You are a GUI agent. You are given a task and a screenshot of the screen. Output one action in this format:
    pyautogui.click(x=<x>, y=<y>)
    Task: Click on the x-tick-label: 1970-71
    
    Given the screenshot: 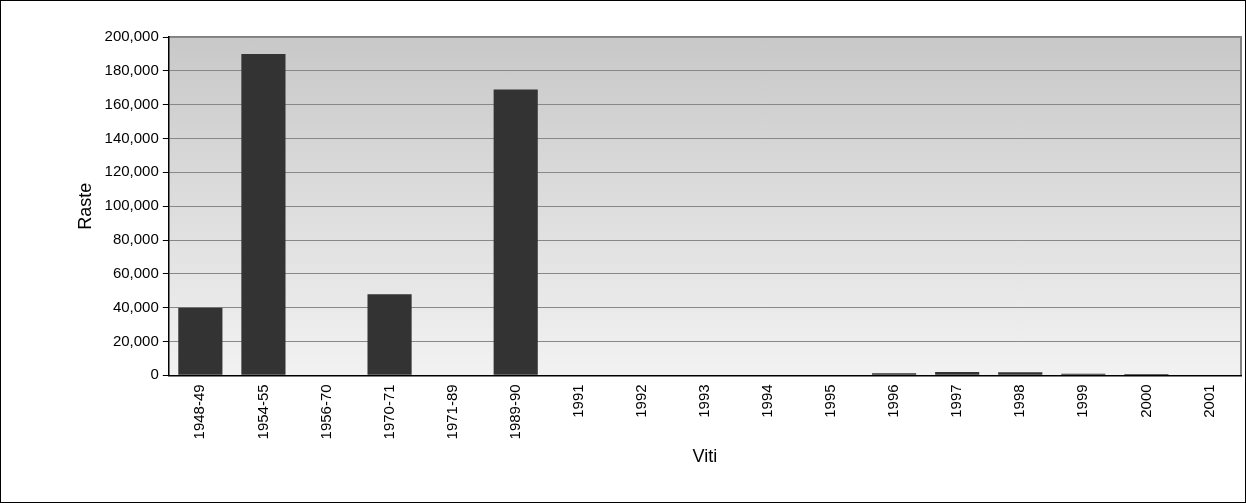 What is the action you would take?
    pyautogui.click(x=388, y=412)
    